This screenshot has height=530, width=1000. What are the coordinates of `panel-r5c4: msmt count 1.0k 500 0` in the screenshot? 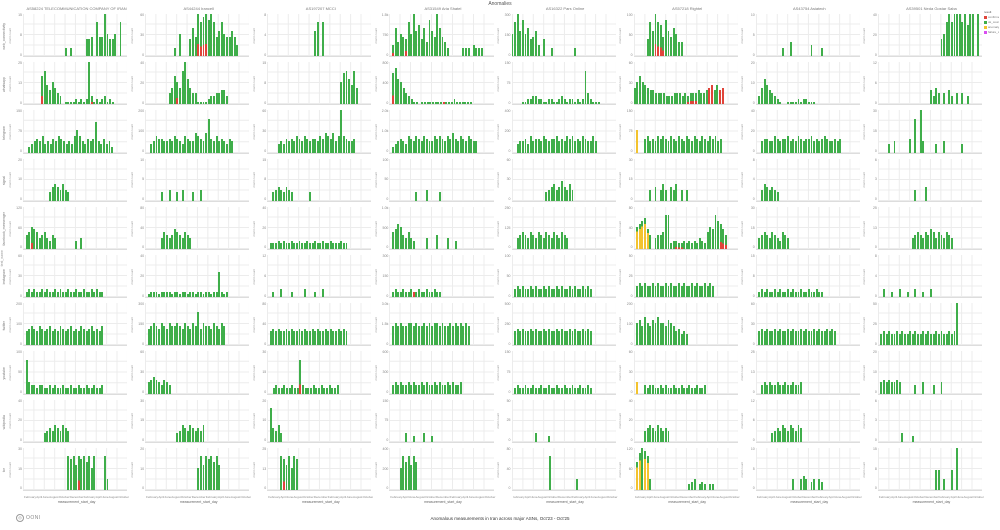 It's located at (434, 229).